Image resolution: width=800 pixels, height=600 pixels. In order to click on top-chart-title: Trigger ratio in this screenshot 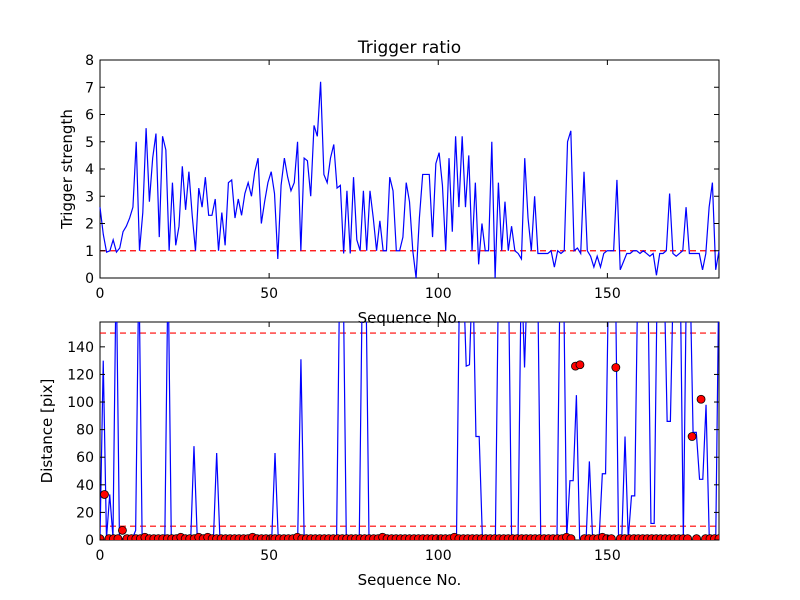, I will do `click(409, 48)`.